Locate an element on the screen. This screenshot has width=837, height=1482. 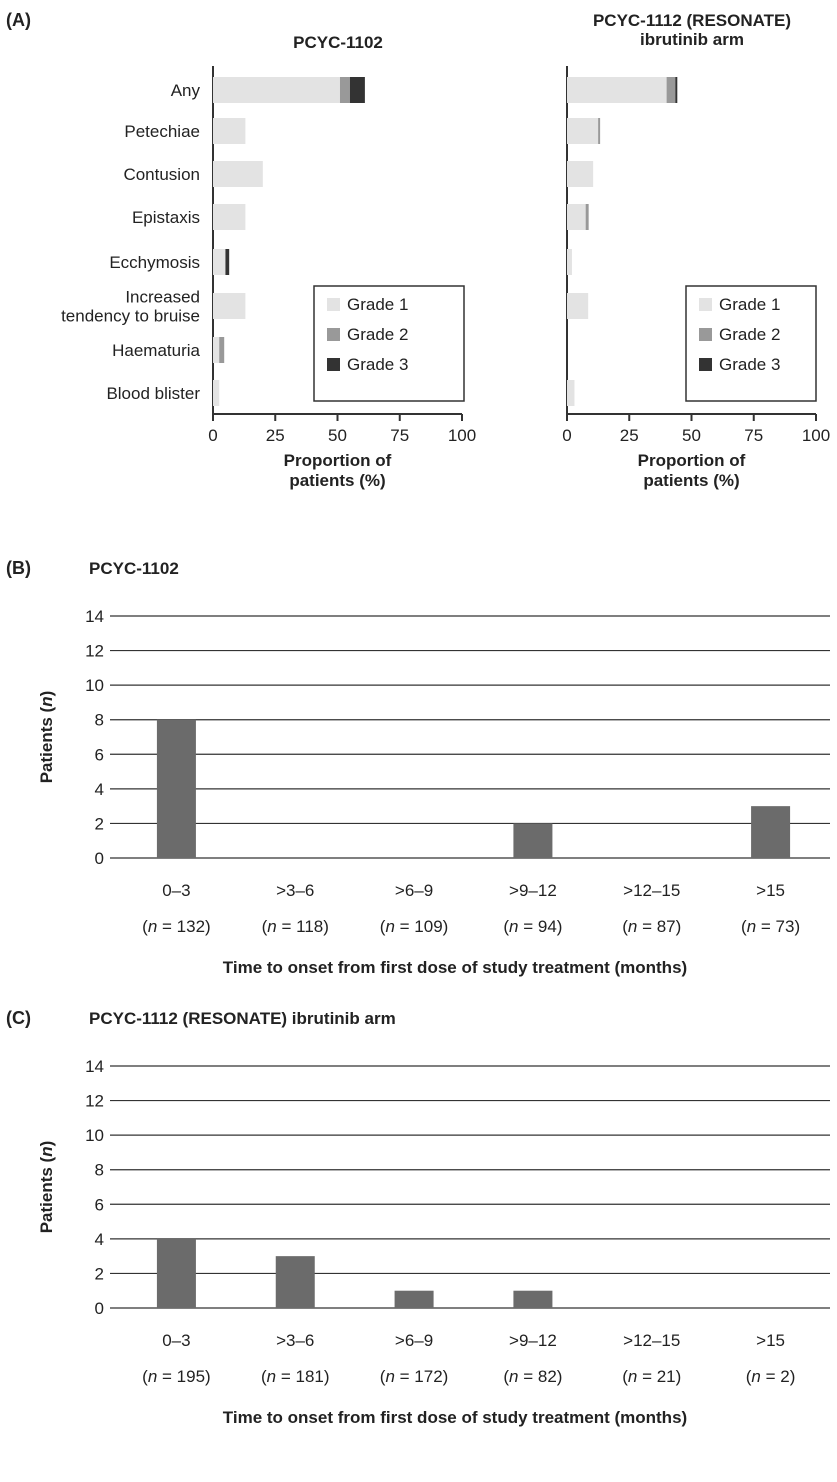
legend-swatch-grade3 is located at coordinates (333, 364).